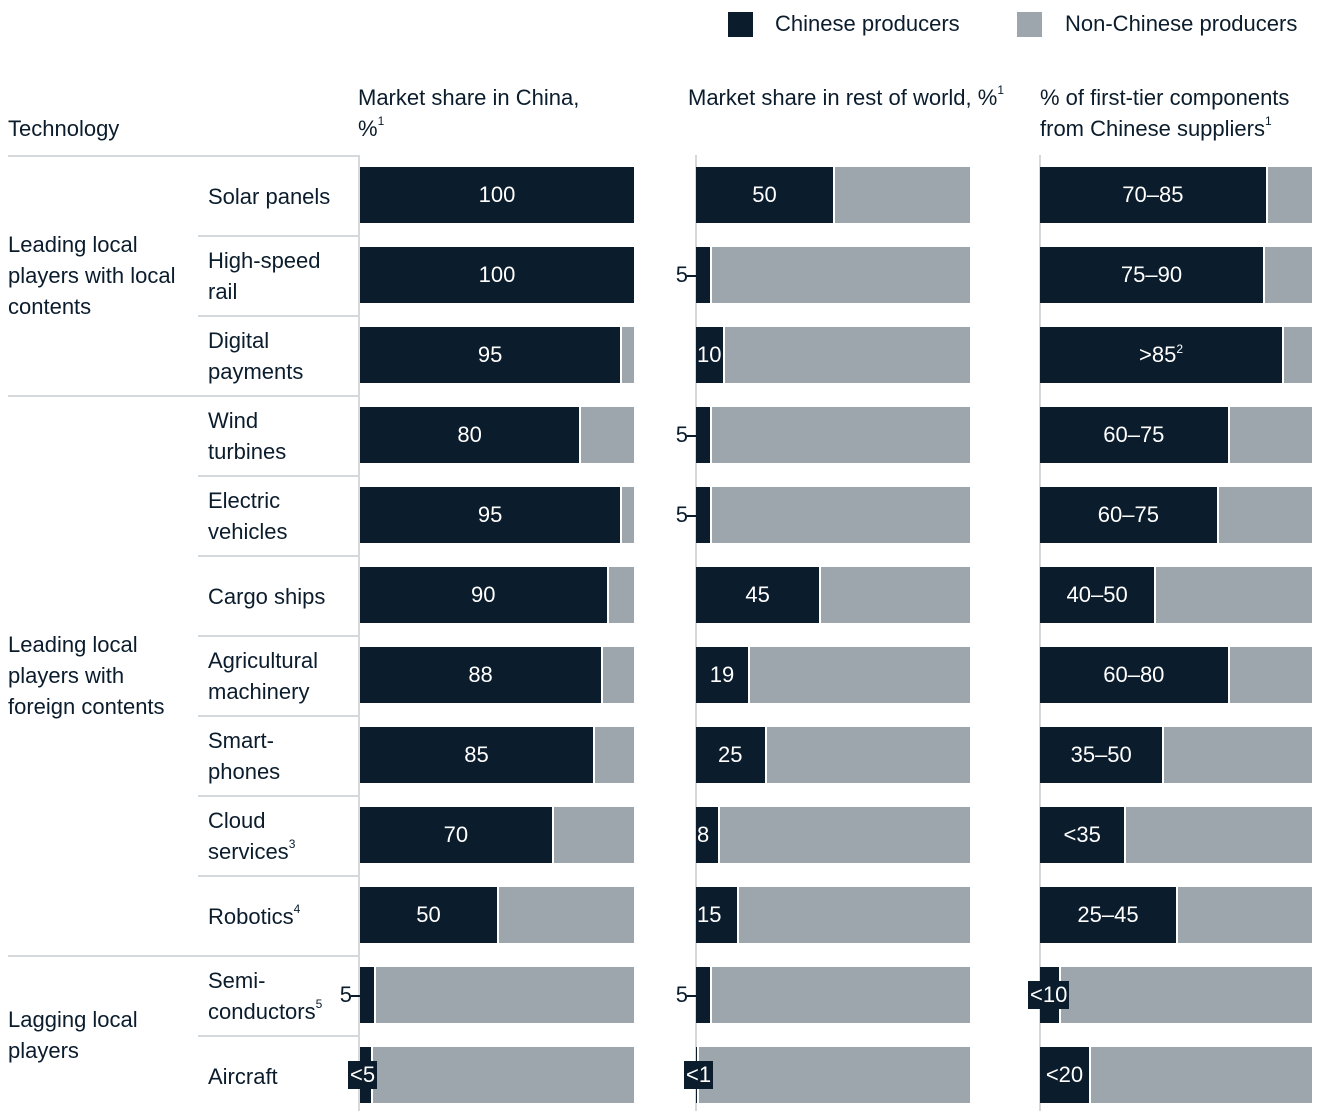 Image resolution: width=1336 pixels, height=1111 pixels. What do you see at coordinates (248, 516) in the screenshot?
I see `row-name: Electric vehicles` at bounding box center [248, 516].